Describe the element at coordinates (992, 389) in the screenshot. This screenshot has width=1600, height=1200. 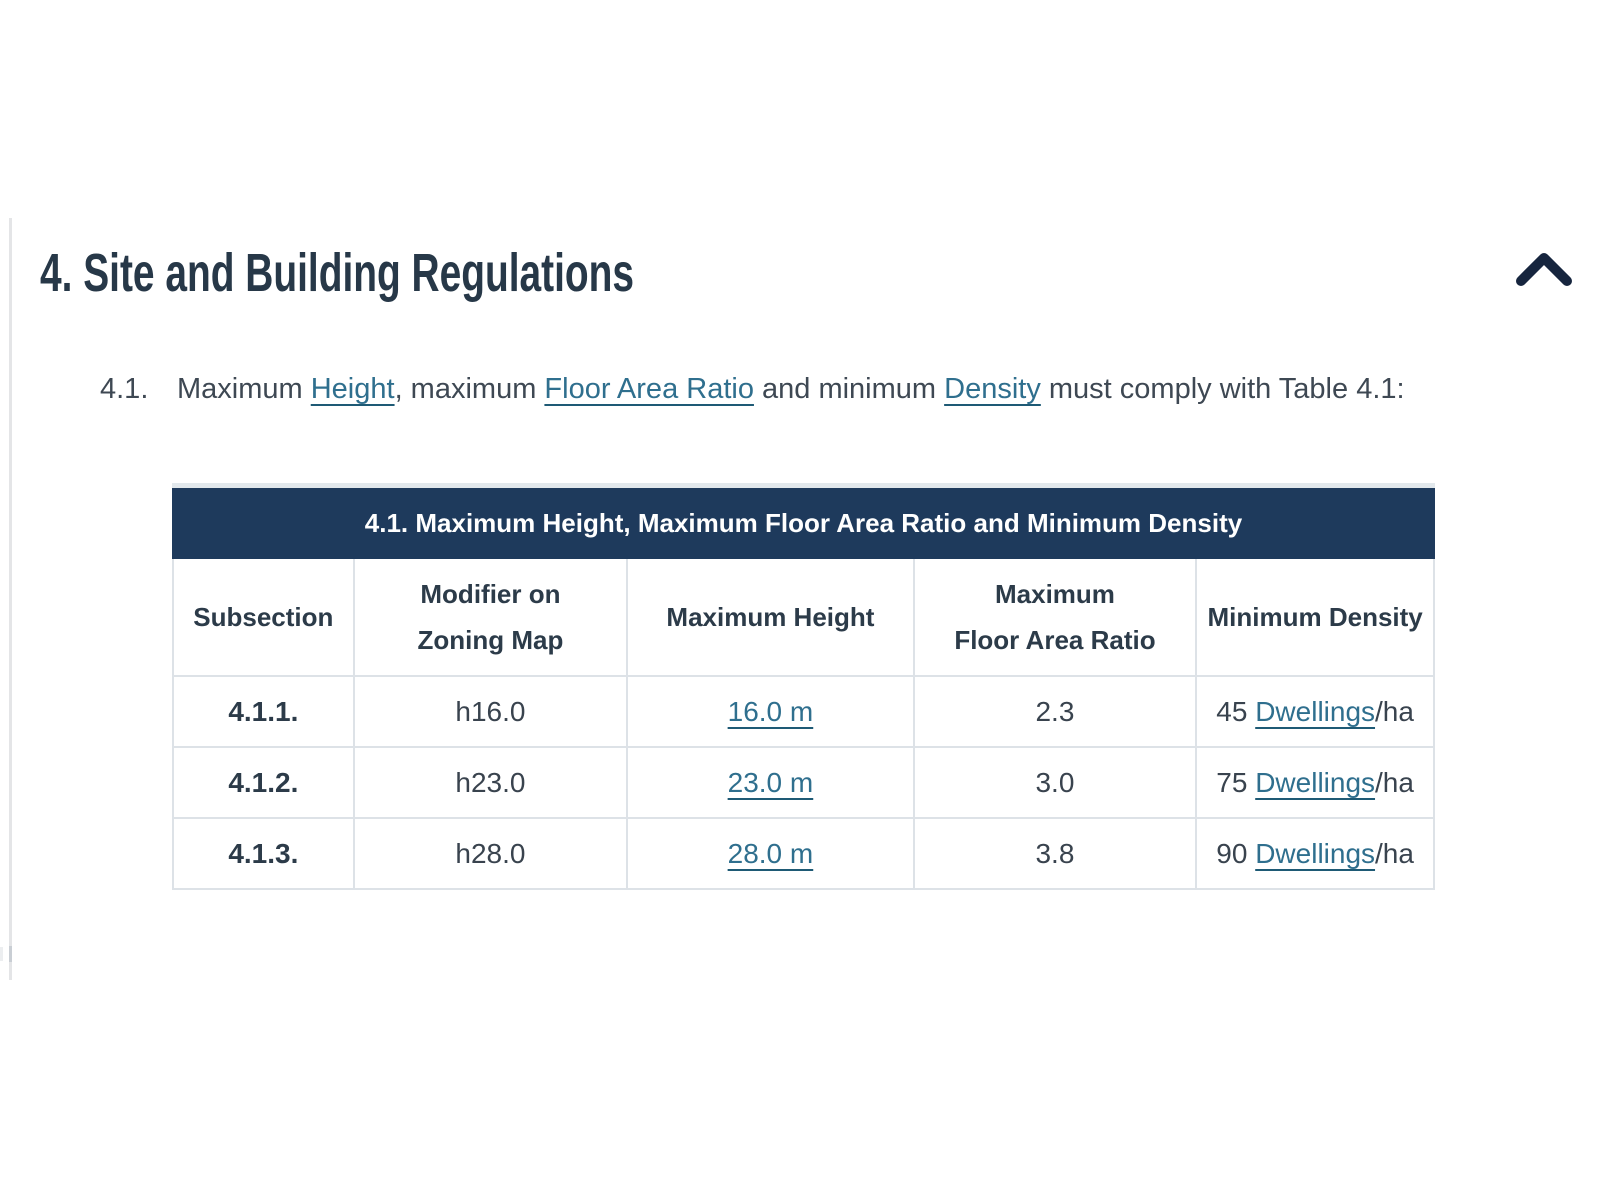
I see `term-link-density: Density` at that location.